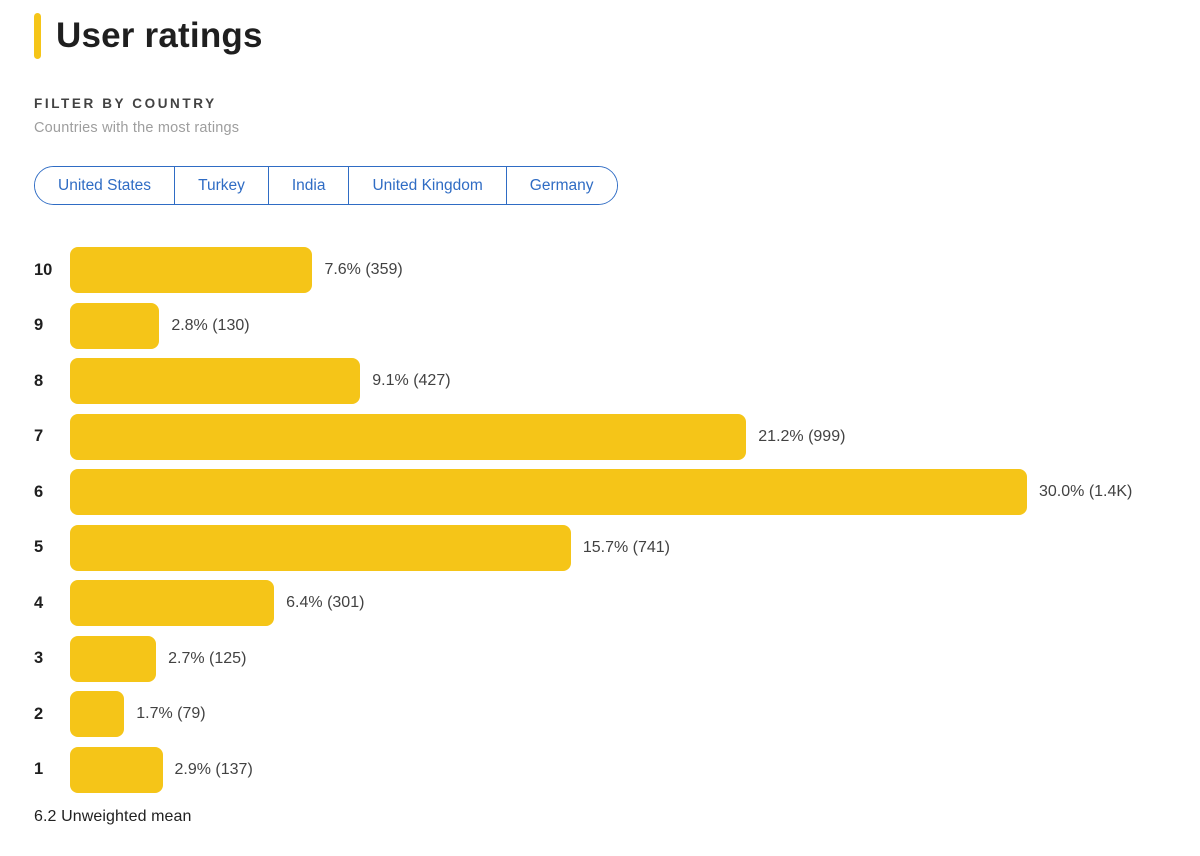 The height and width of the screenshot is (856, 1200). I want to click on rating-value-label: 6.4% (301), so click(325, 602).